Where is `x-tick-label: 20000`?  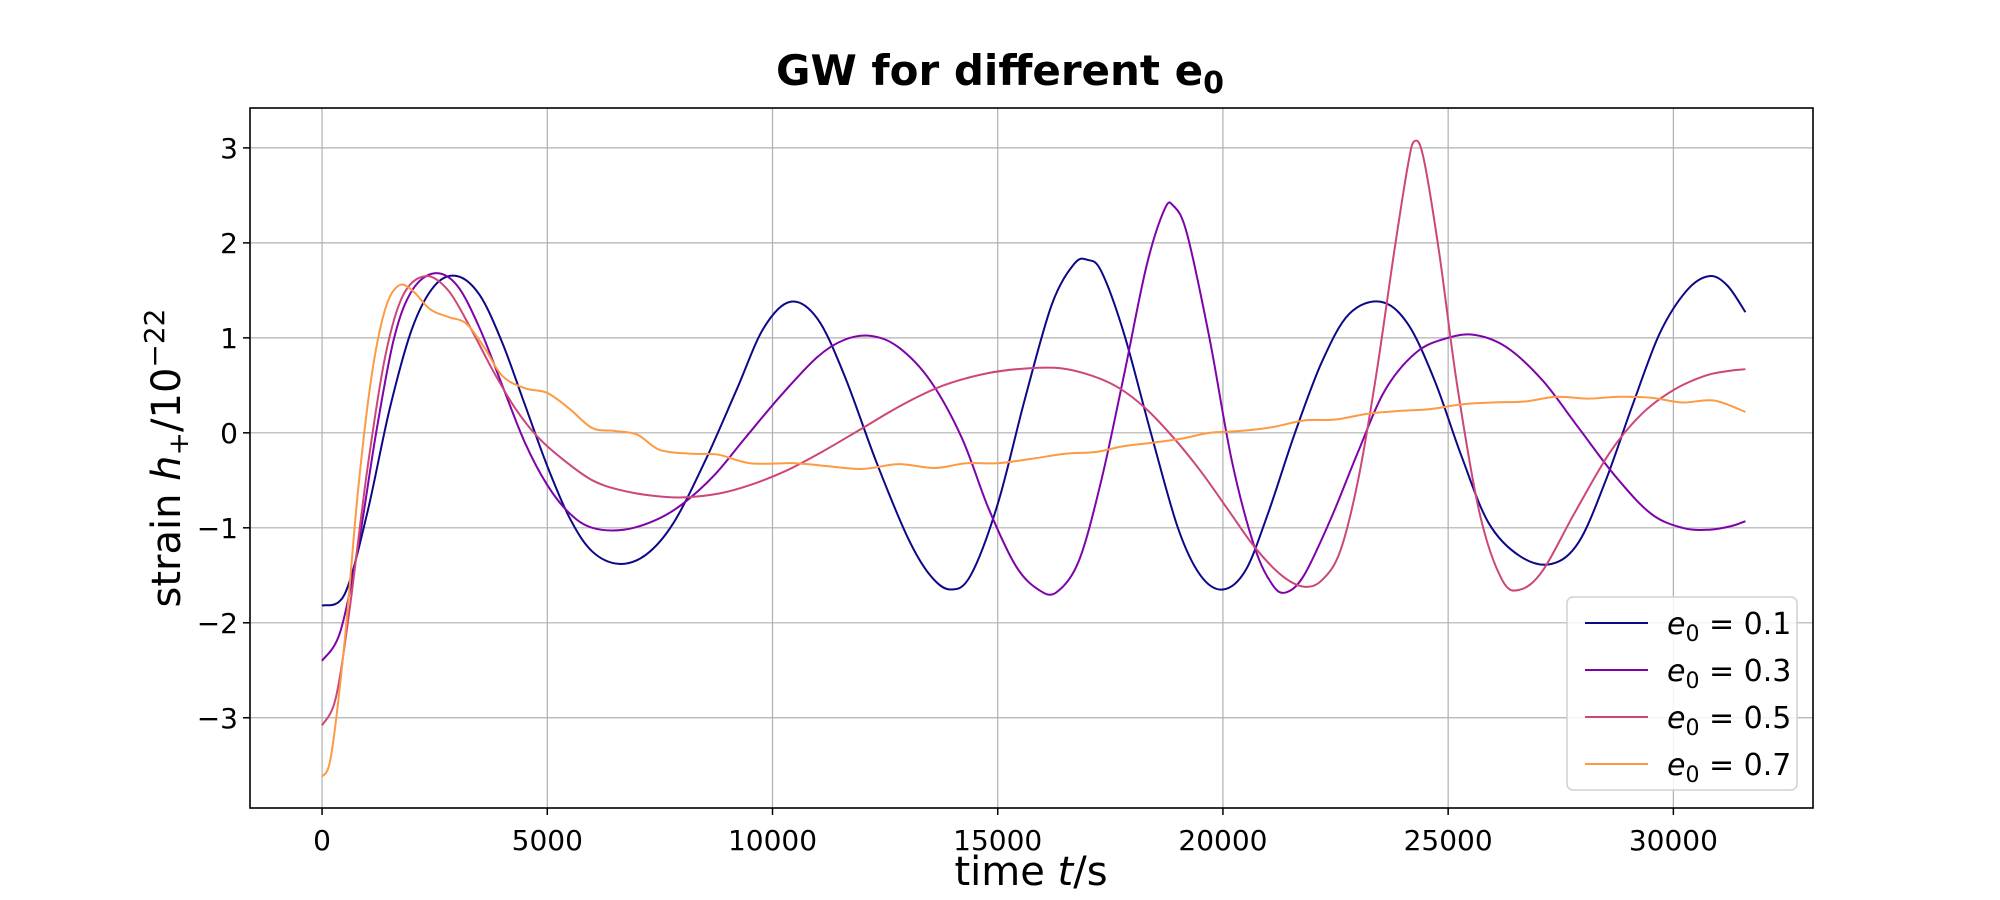
x-tick-label: 20000 is located at coordinates (1222, 840).